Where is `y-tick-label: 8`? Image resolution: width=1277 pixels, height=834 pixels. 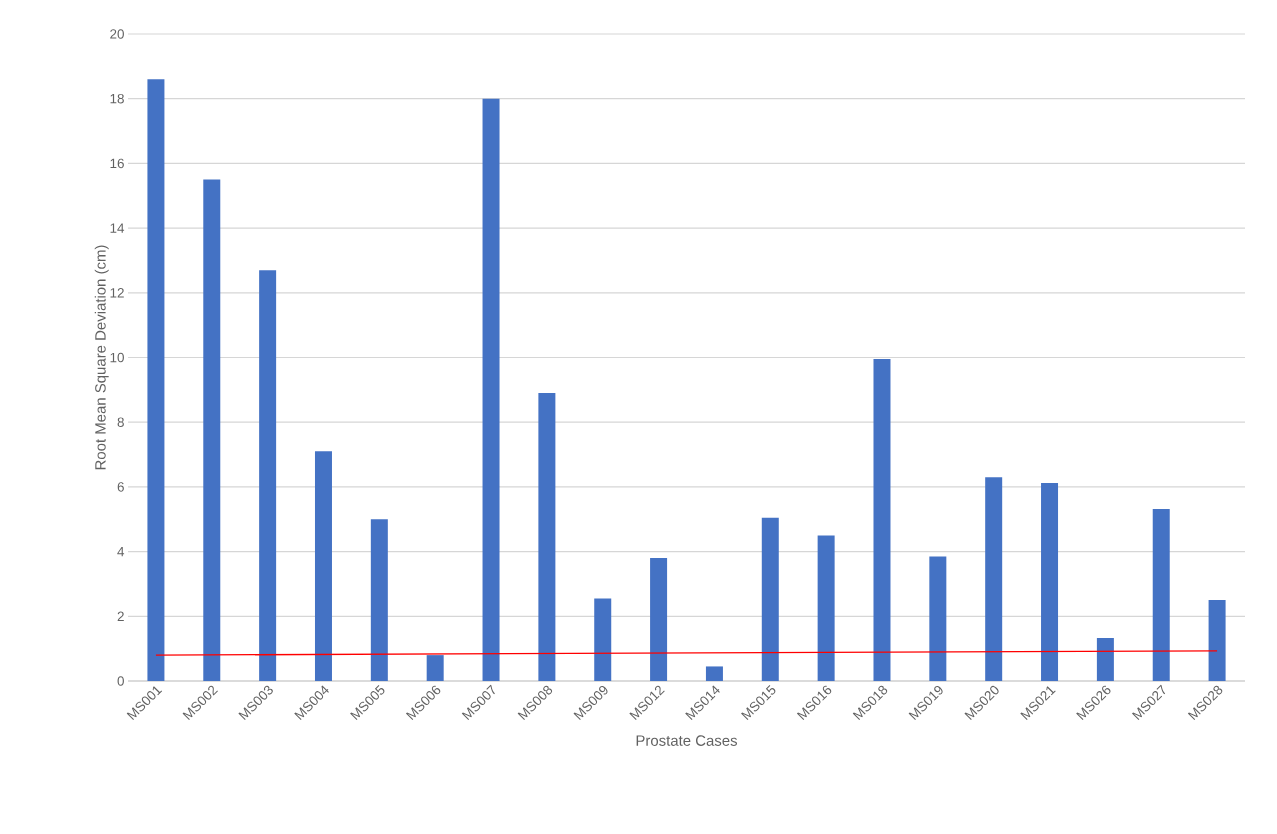
y-tick-label: 8 is located at coordinates (120, 422).